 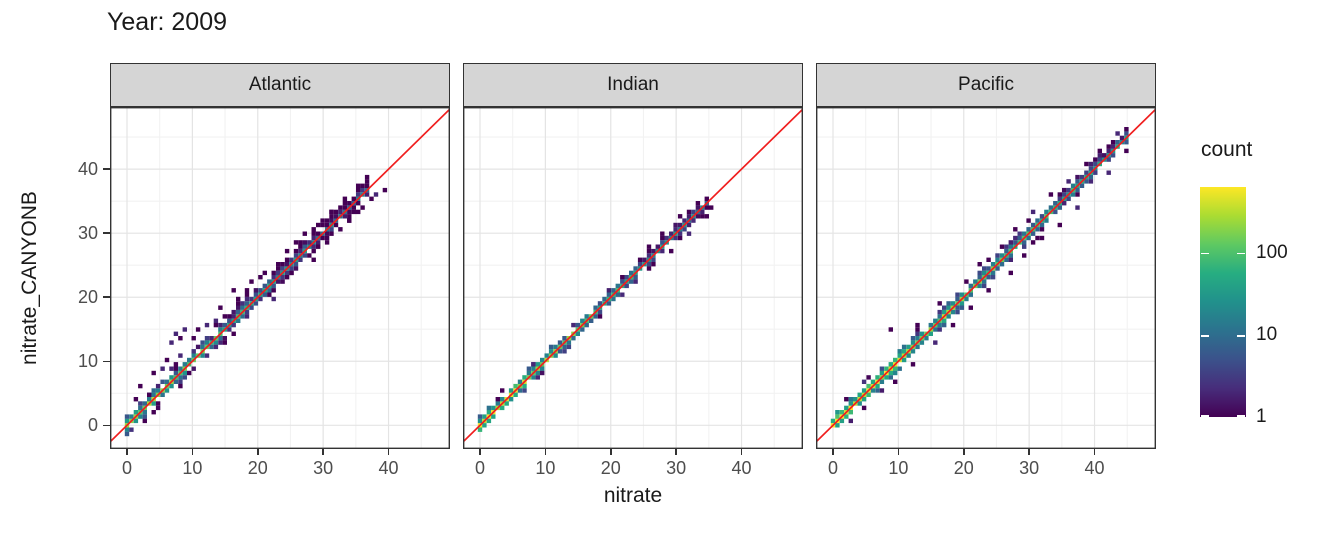 What do you see at coordinates (87, 169) in the screenshot?
I see `y-tick-label: 40` at bounding box center [87, 169].